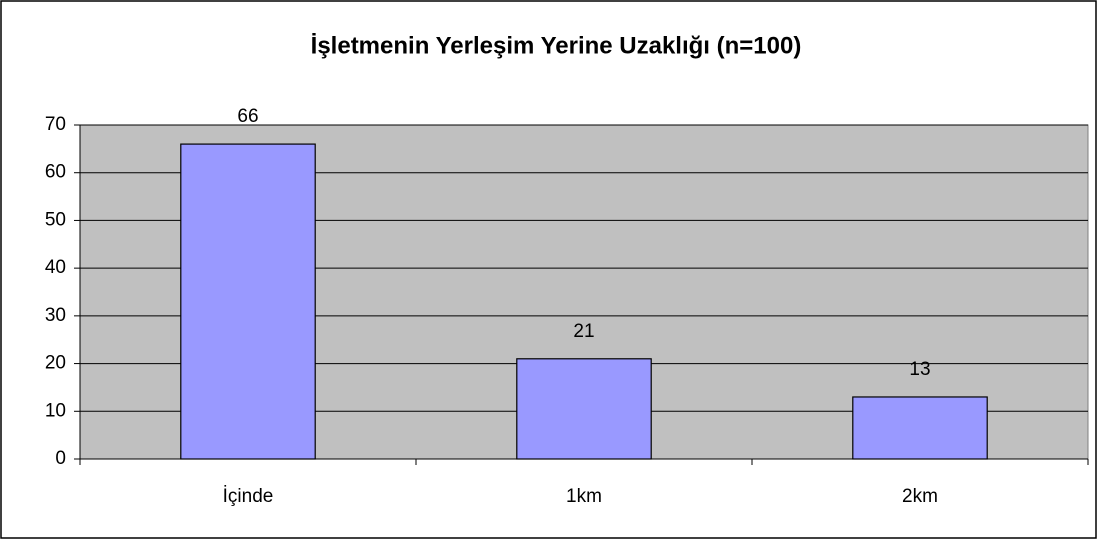  Describe the element at coordinates (247, 116) in the screenshot. I see `data-label: 66` at that location.